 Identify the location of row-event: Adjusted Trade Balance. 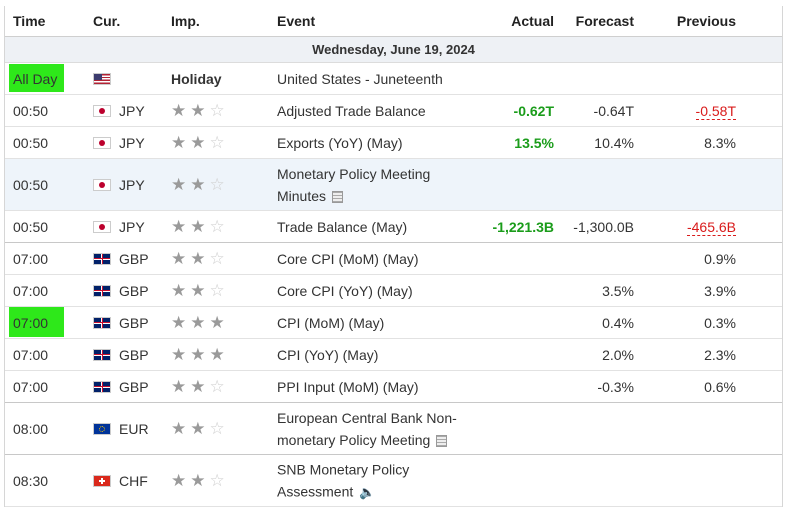
(351, 110).